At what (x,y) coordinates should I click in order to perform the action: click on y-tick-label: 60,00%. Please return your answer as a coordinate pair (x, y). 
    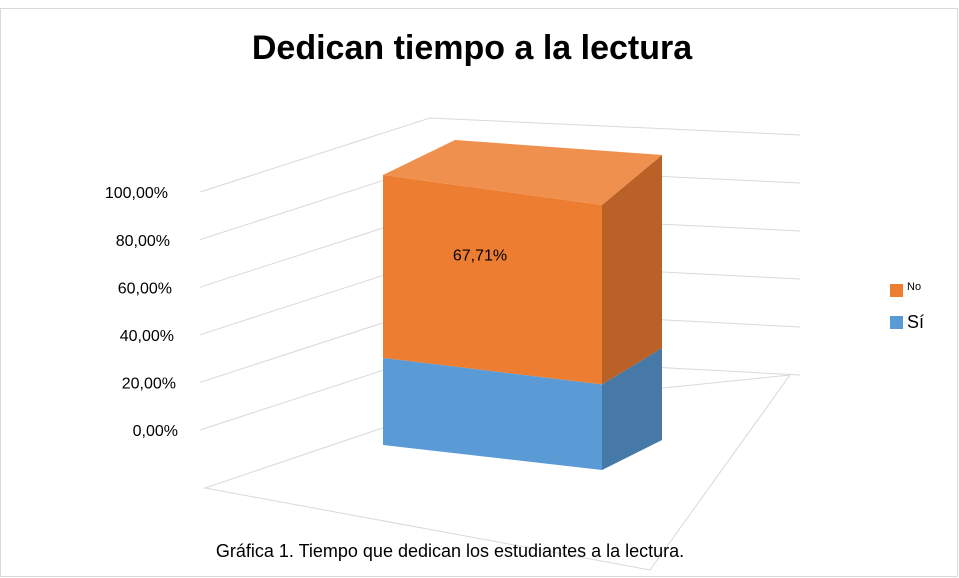
    Looking at the image, I should click on (145, 288).